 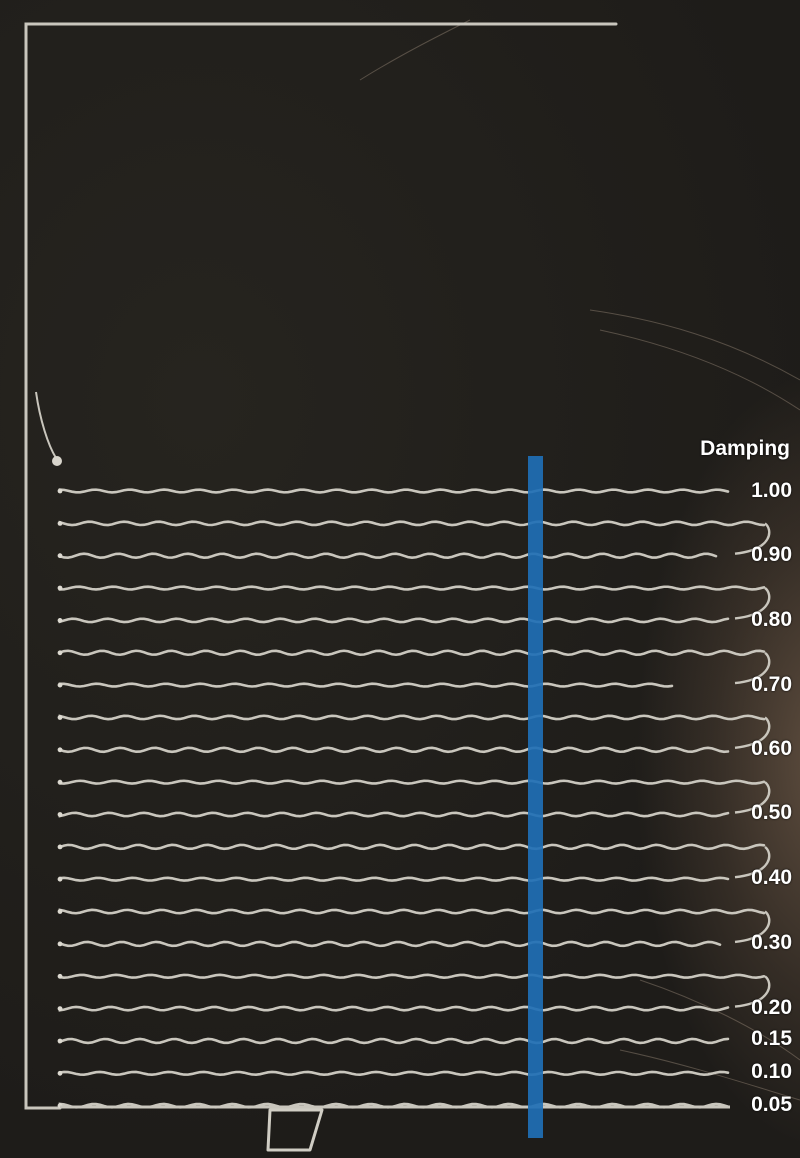 I want to click on marker-bar, so click(x=535, y=797).